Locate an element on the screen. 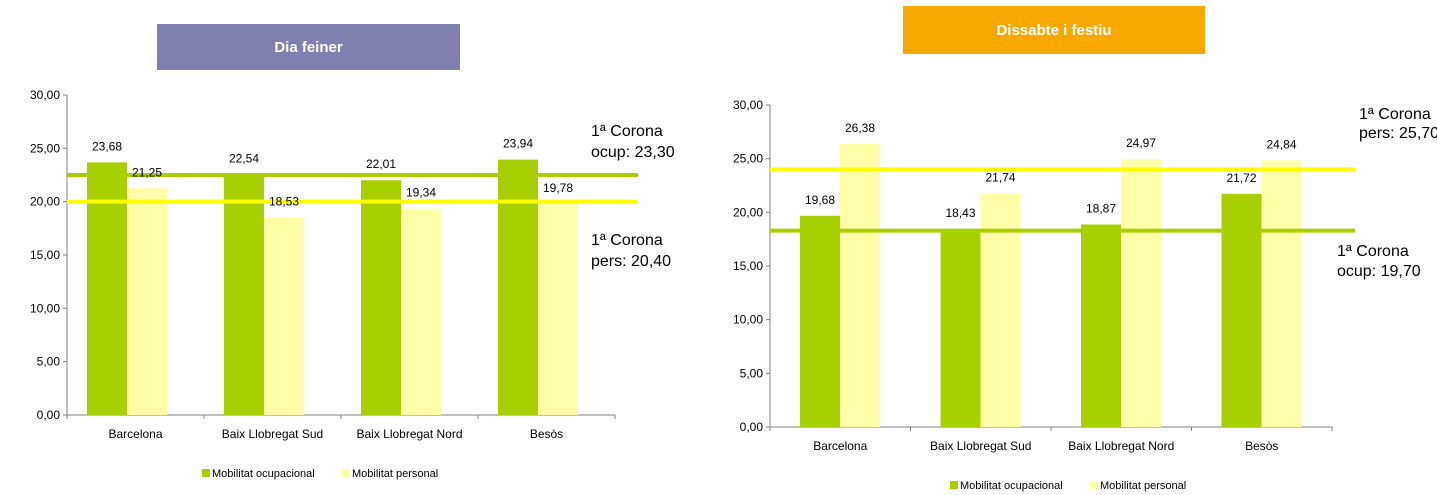 This screenshot has width=1437, height=495. data-label: 26,38 is located at coordinates (860, 128).